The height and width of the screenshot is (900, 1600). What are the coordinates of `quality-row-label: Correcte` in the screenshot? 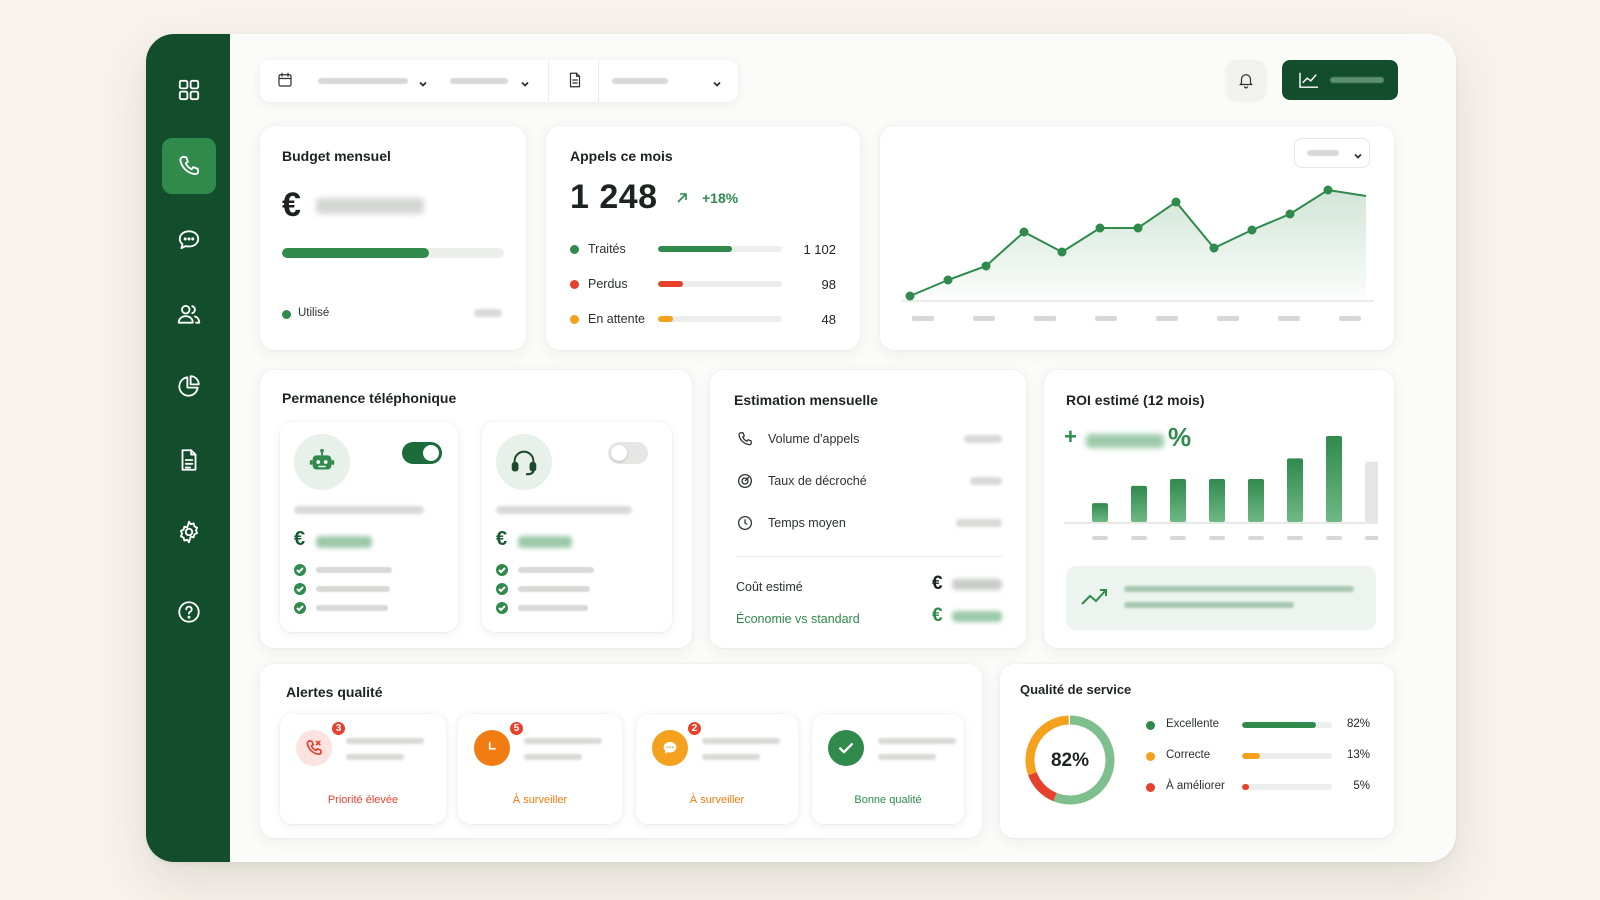 It's located at (1188, 755).